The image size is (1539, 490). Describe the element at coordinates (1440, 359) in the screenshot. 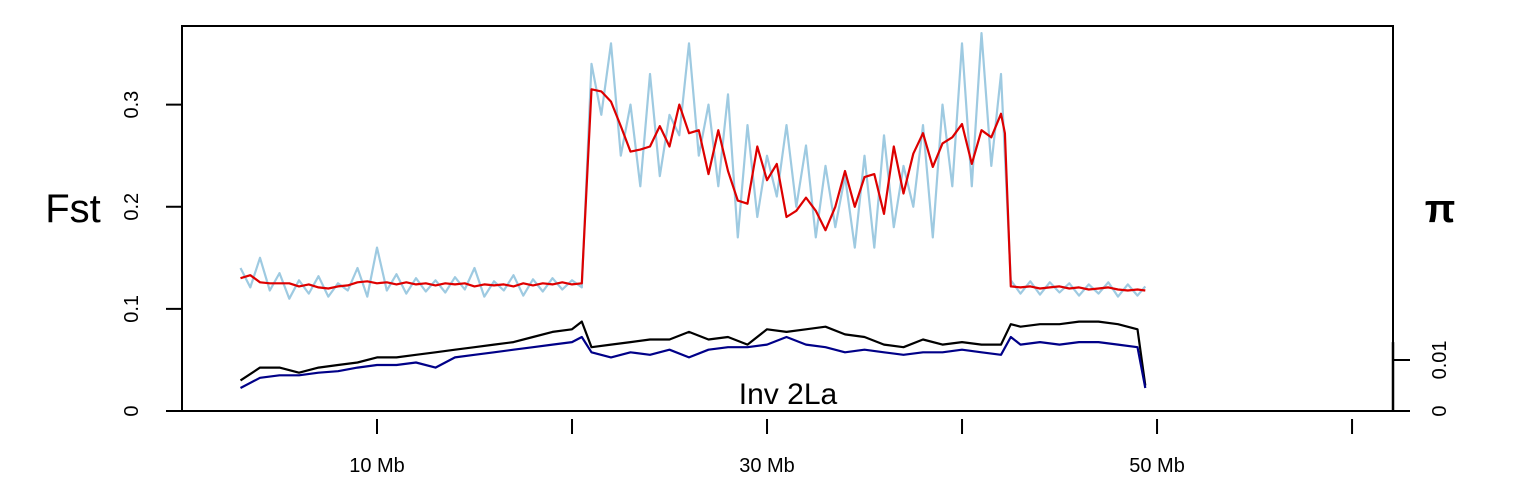

I see `y-right-tick-label: 0.01` at that location.